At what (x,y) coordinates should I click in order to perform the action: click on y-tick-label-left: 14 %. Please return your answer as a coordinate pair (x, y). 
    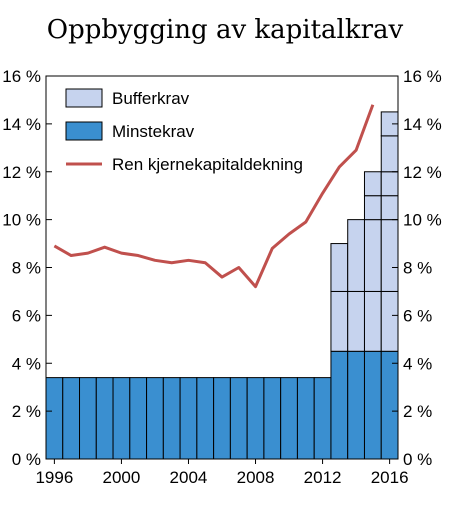
    Looking at the image, I should click on (21, 124).